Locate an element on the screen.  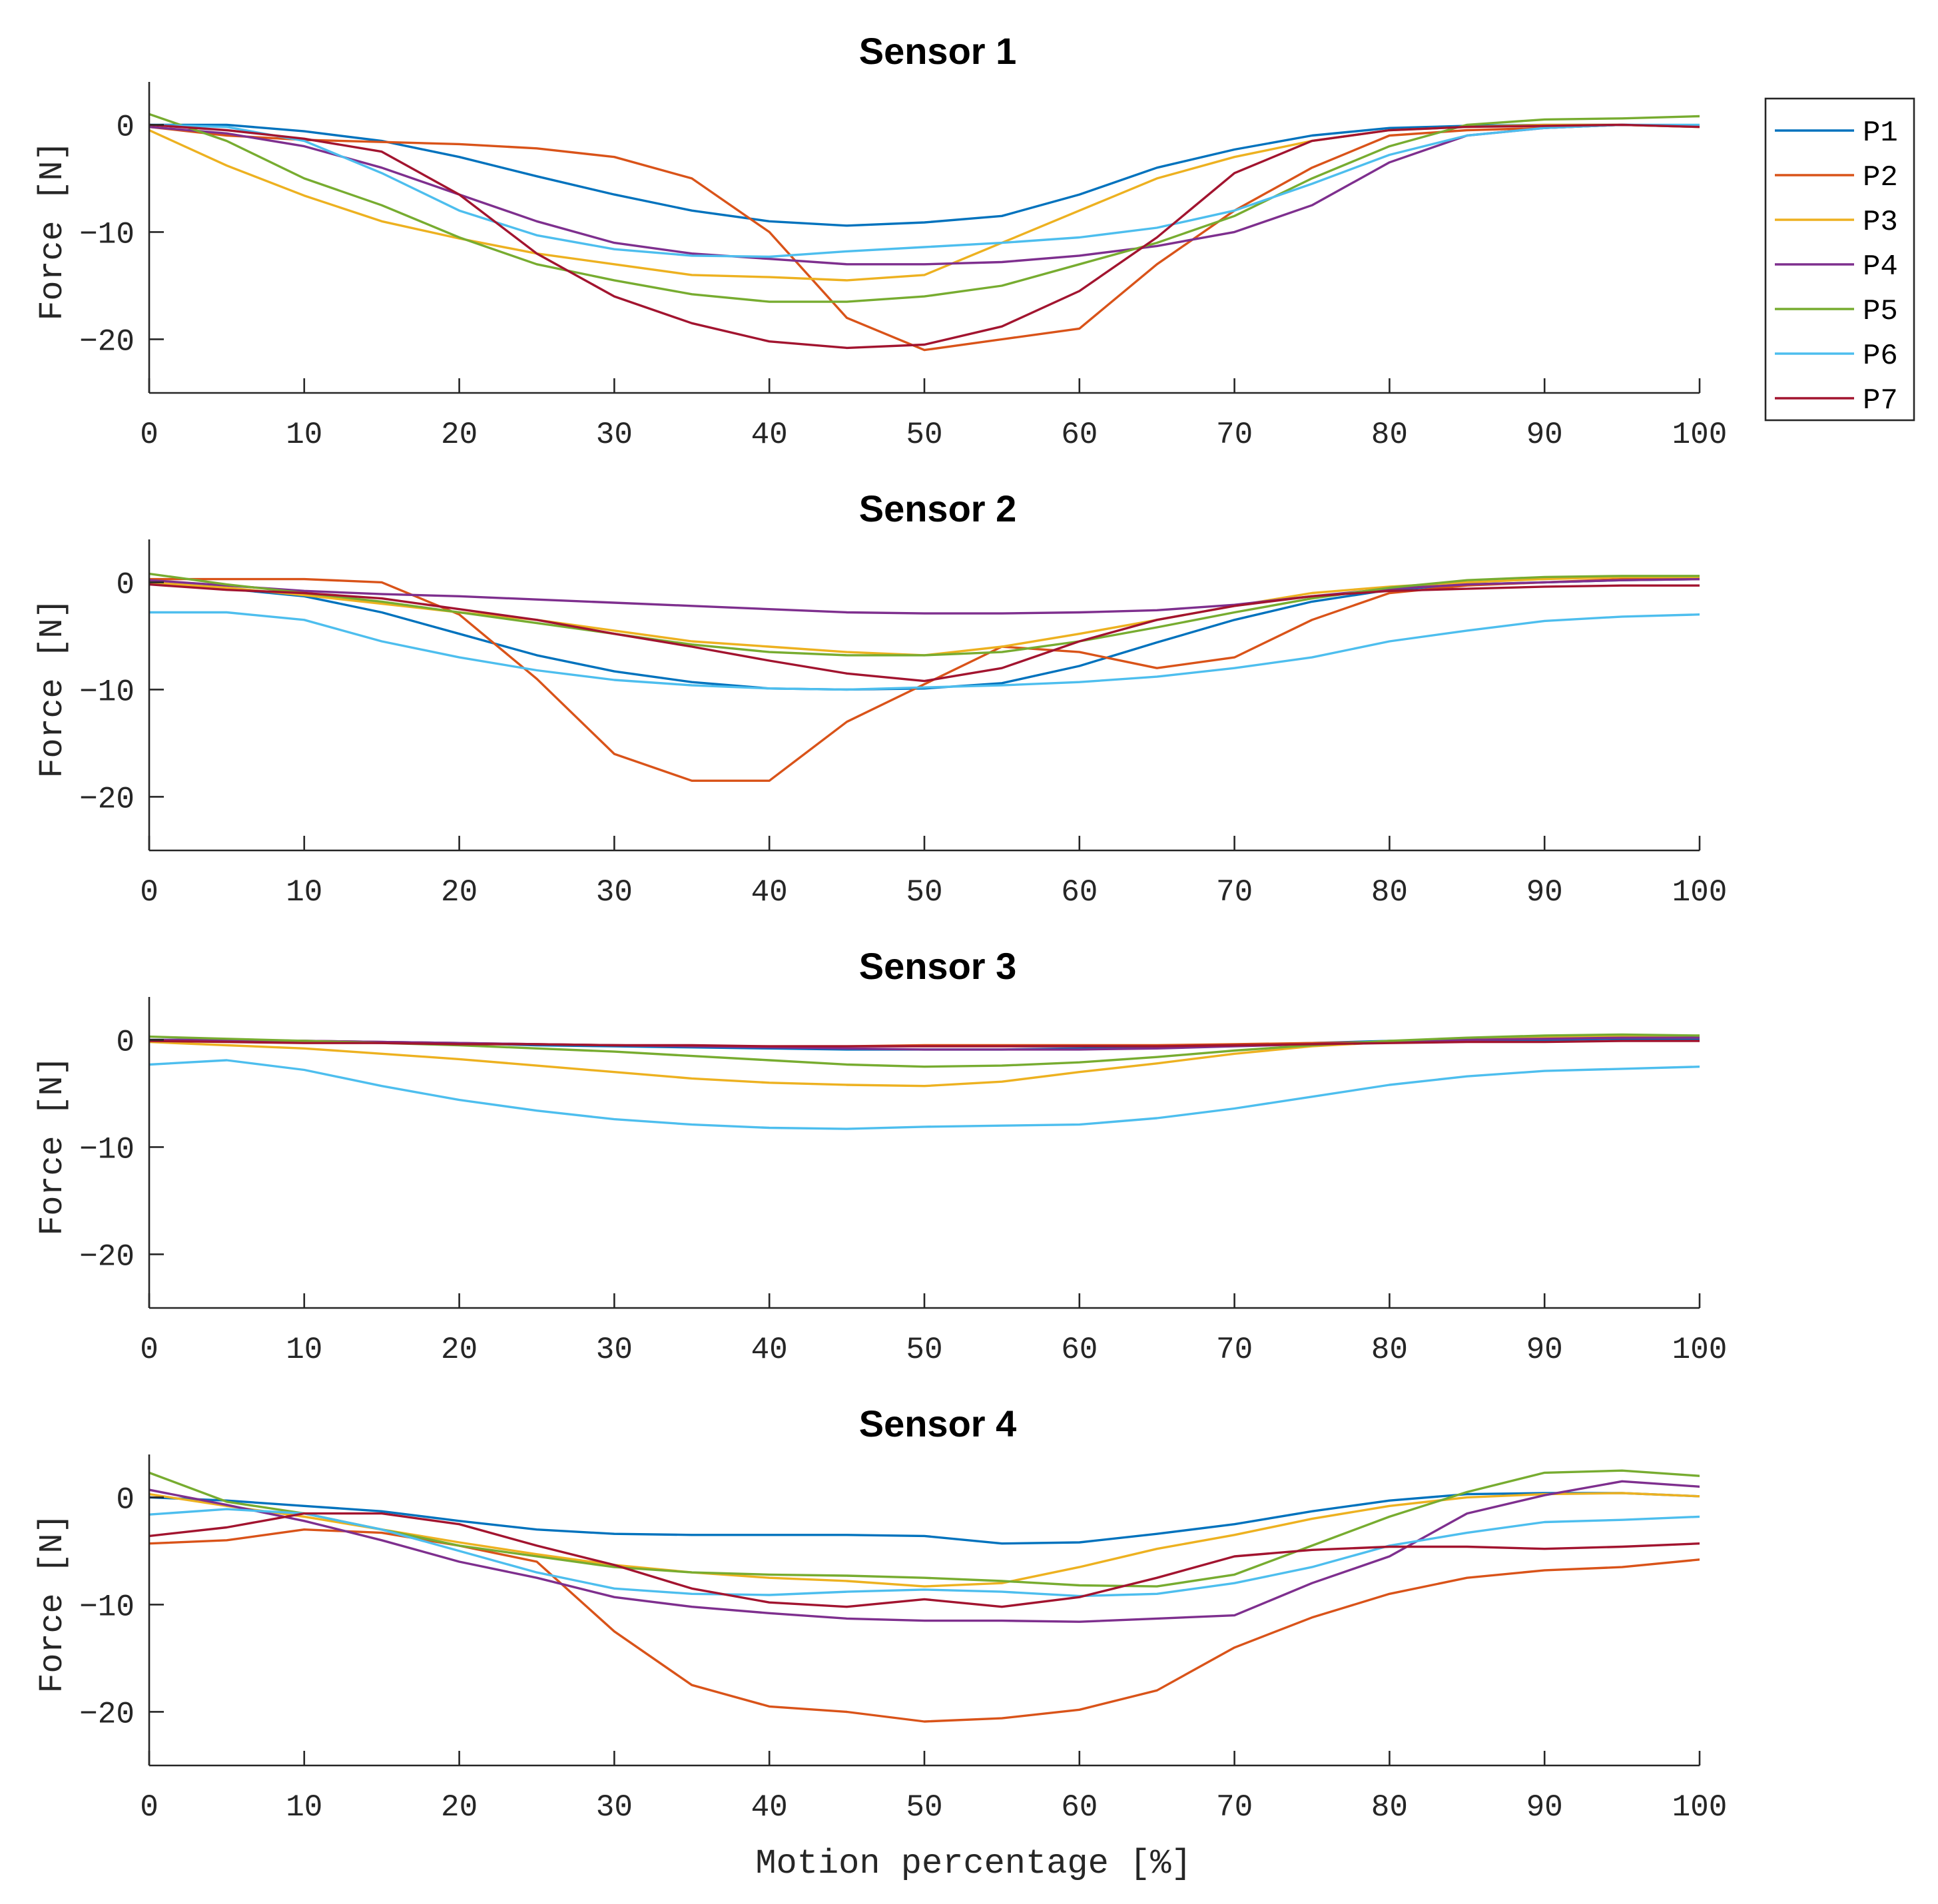
x-axis-label: Motion percentage [%] is located at coordinates (973, 1863).